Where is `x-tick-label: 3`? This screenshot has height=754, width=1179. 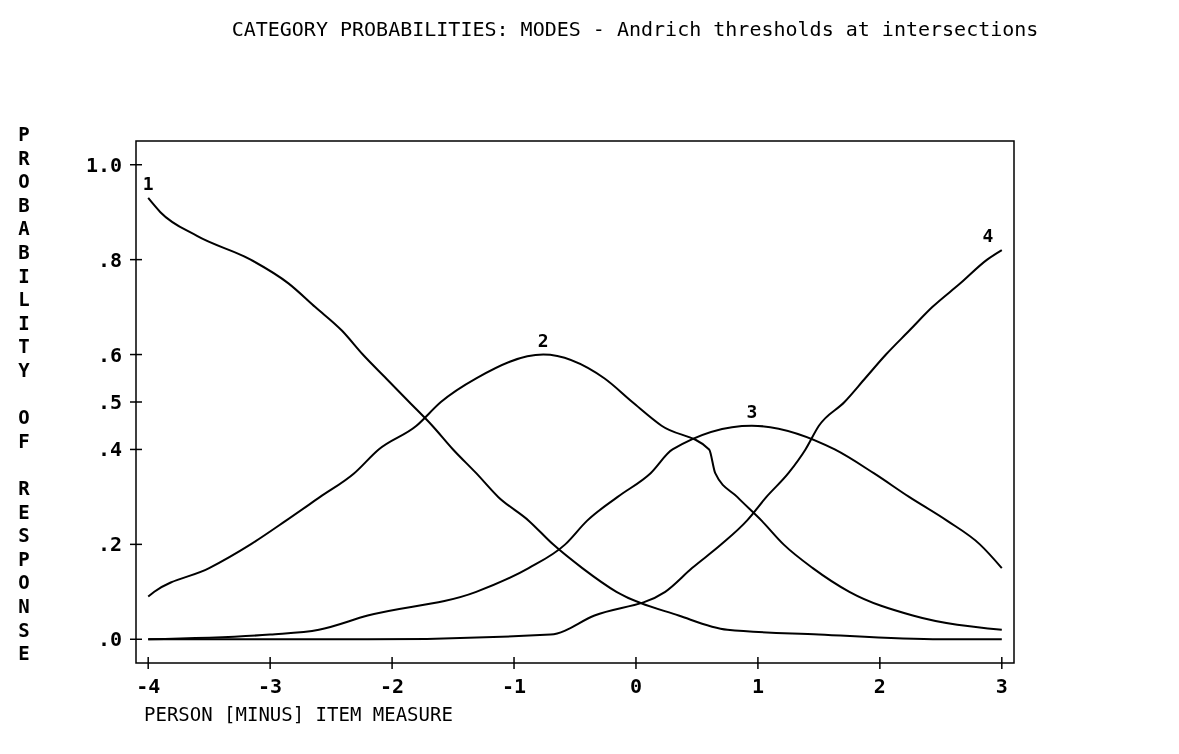 x-tick-label: 3 is located at coordinates (1001, 686).